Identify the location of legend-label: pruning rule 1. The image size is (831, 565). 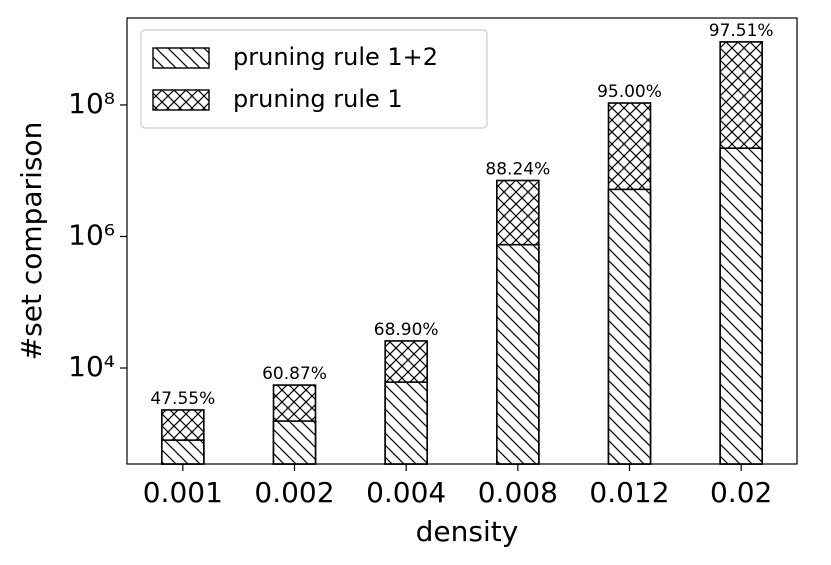
(318, 99).